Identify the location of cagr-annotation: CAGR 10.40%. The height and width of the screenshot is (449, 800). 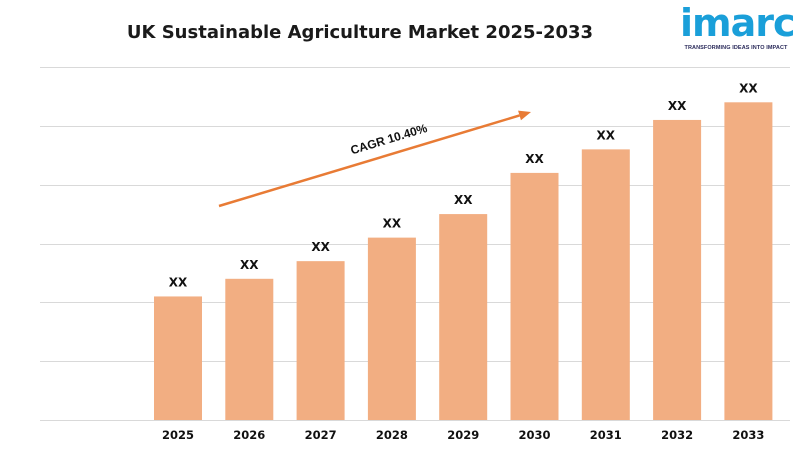
(374, 159).